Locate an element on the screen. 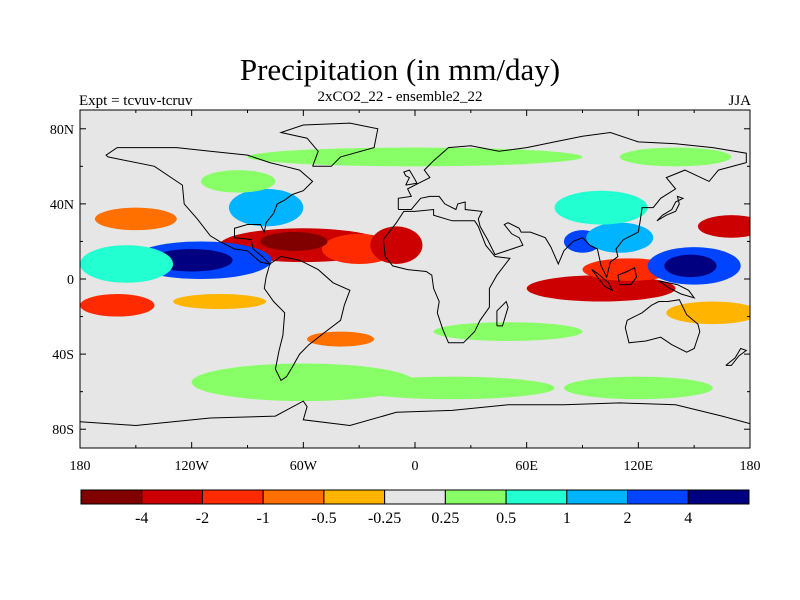  colorbar-label: 0.25 is located at coordinates (445, 518).